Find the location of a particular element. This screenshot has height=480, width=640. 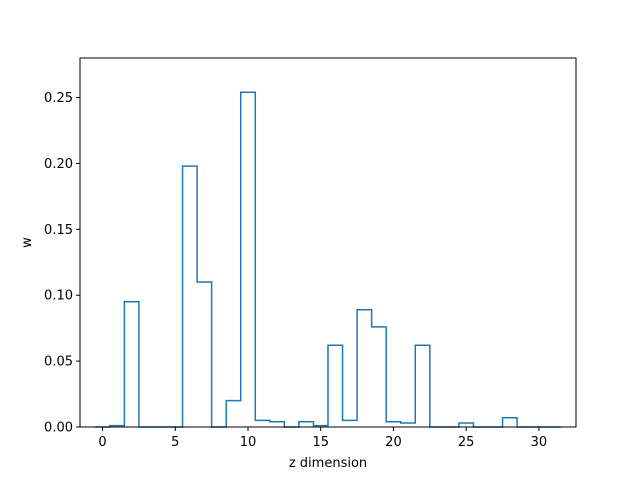

x-tick-label: 30 is located at coordinates (539, 442).